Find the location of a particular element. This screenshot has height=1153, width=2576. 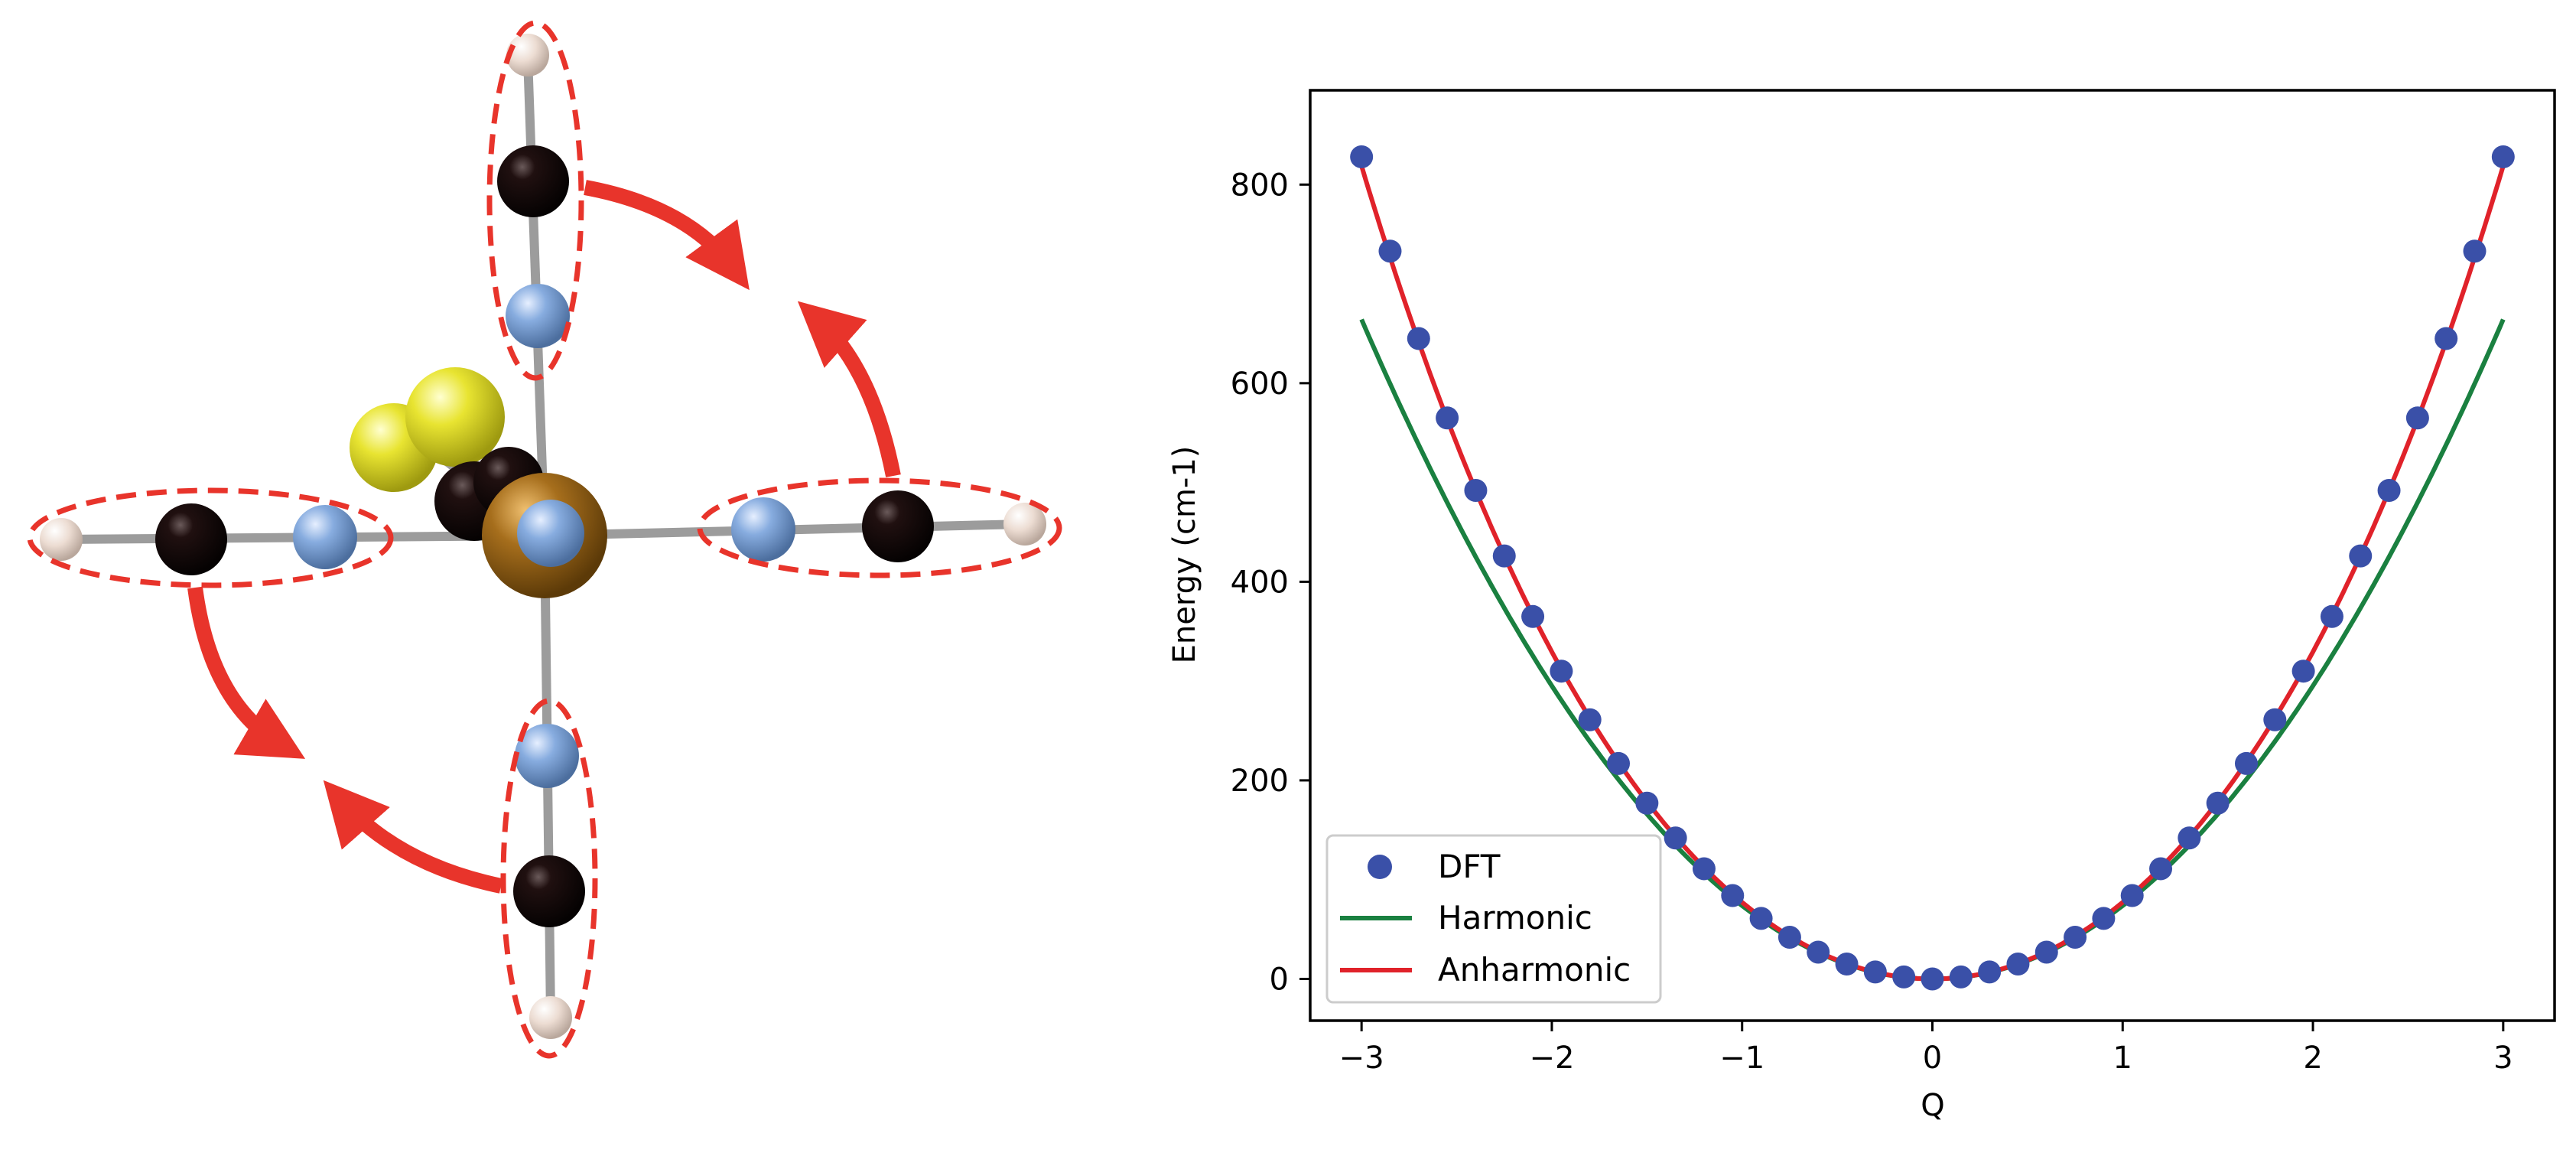

sulfur-atom is located at coordinates (455, 417).